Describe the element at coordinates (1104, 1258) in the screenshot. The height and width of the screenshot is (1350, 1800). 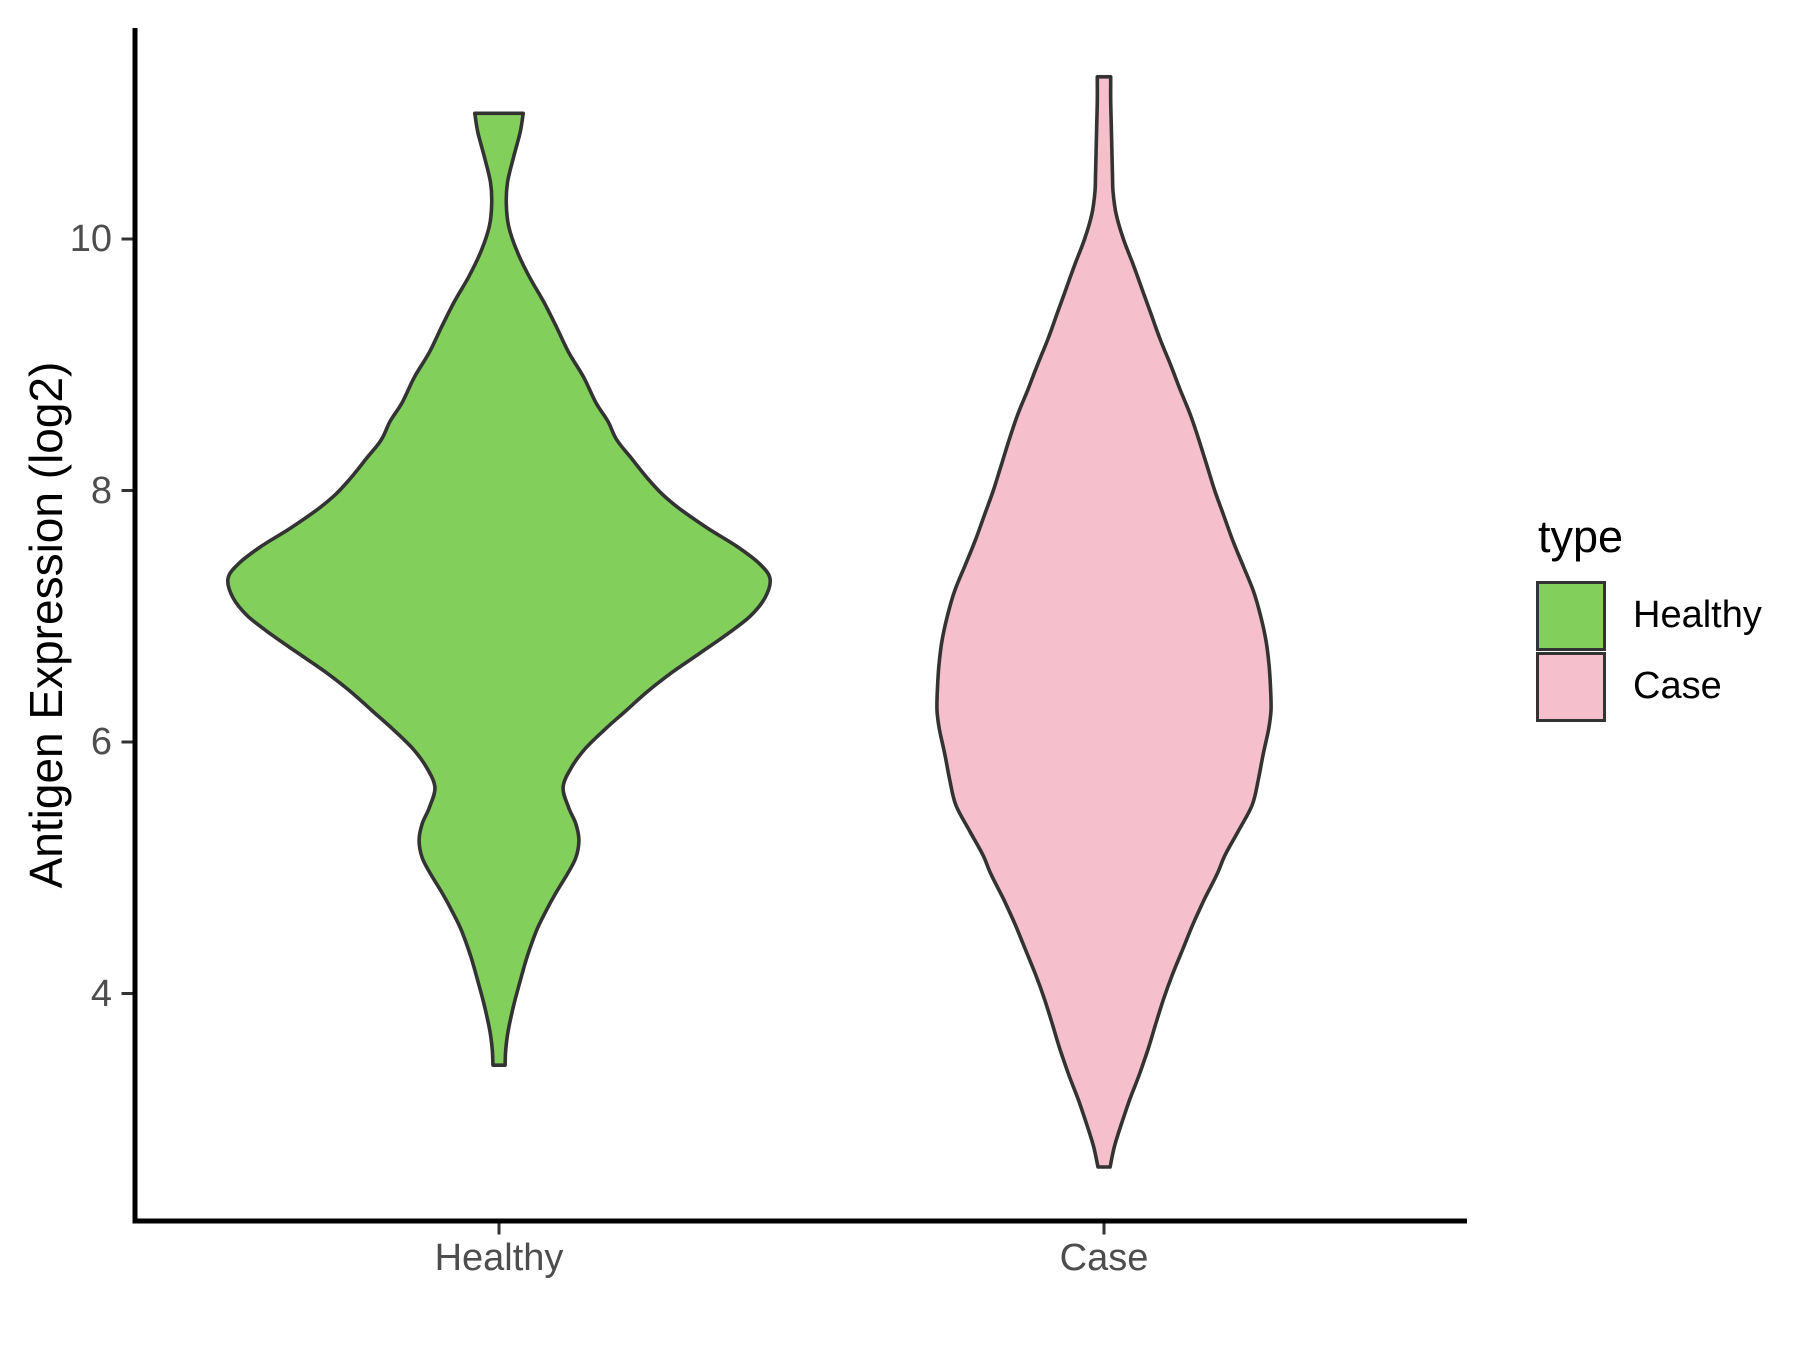
I see `x-tick-label-case: Case` at that location.